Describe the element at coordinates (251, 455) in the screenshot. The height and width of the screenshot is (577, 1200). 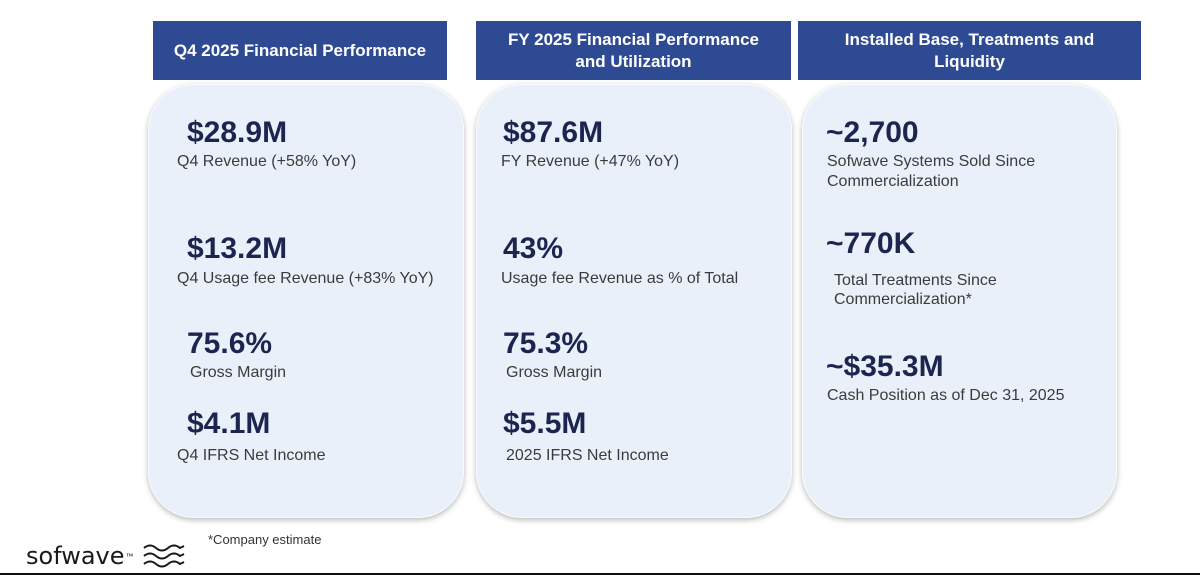
I see `q4-net-income-label: Q4 IFRS Net Income` at that location.